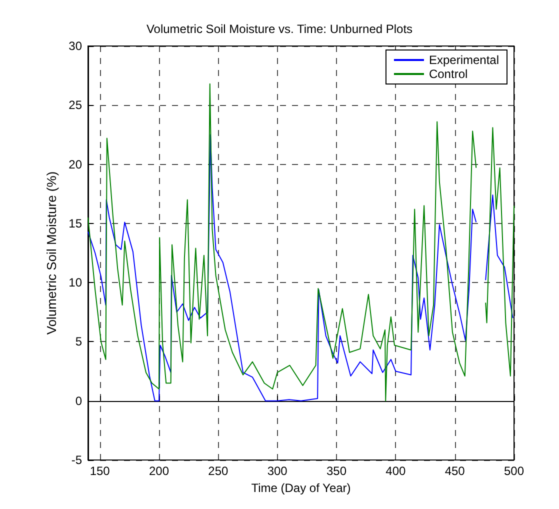  I want to click on y-axis-title: Volumetric Soil Moisture (%), so click(51, 253).